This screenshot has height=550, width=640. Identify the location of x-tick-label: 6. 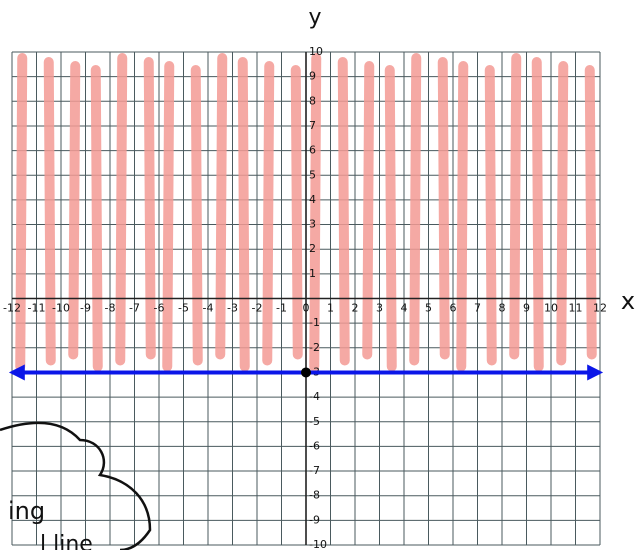
(453, 308).